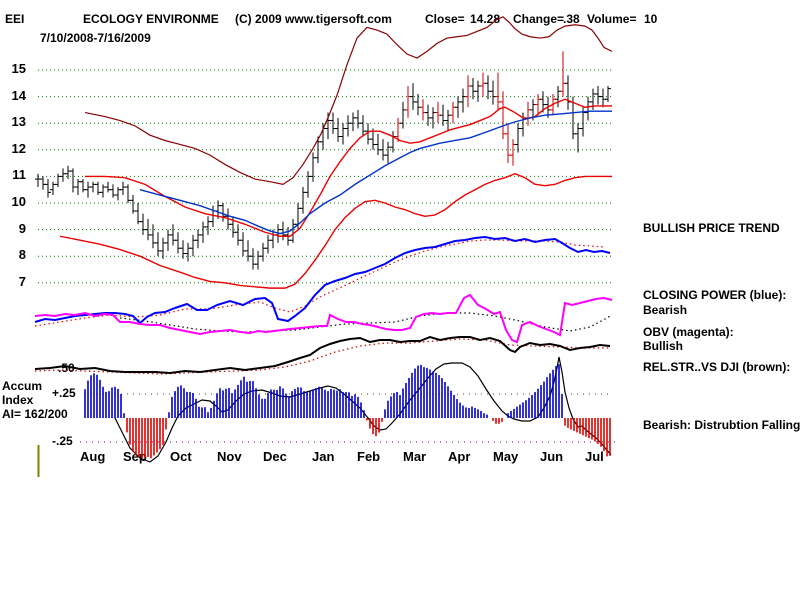 The width and height of the screenshot is (800, 600). What do you see at coordinates (663, 346) in the screenshot?
I see `obv-annotation-status: Bullish` at bounding box center [663, 346].